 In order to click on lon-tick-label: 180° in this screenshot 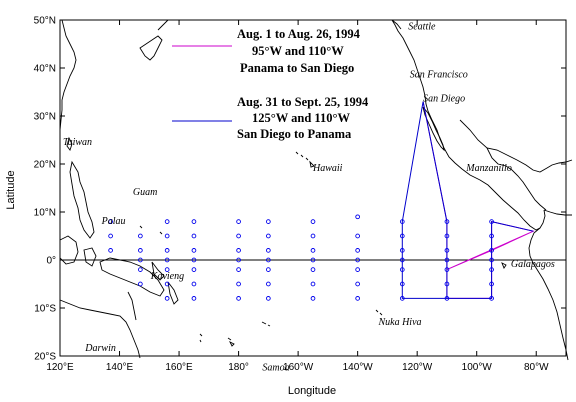, I will do `click(238, 367)`.